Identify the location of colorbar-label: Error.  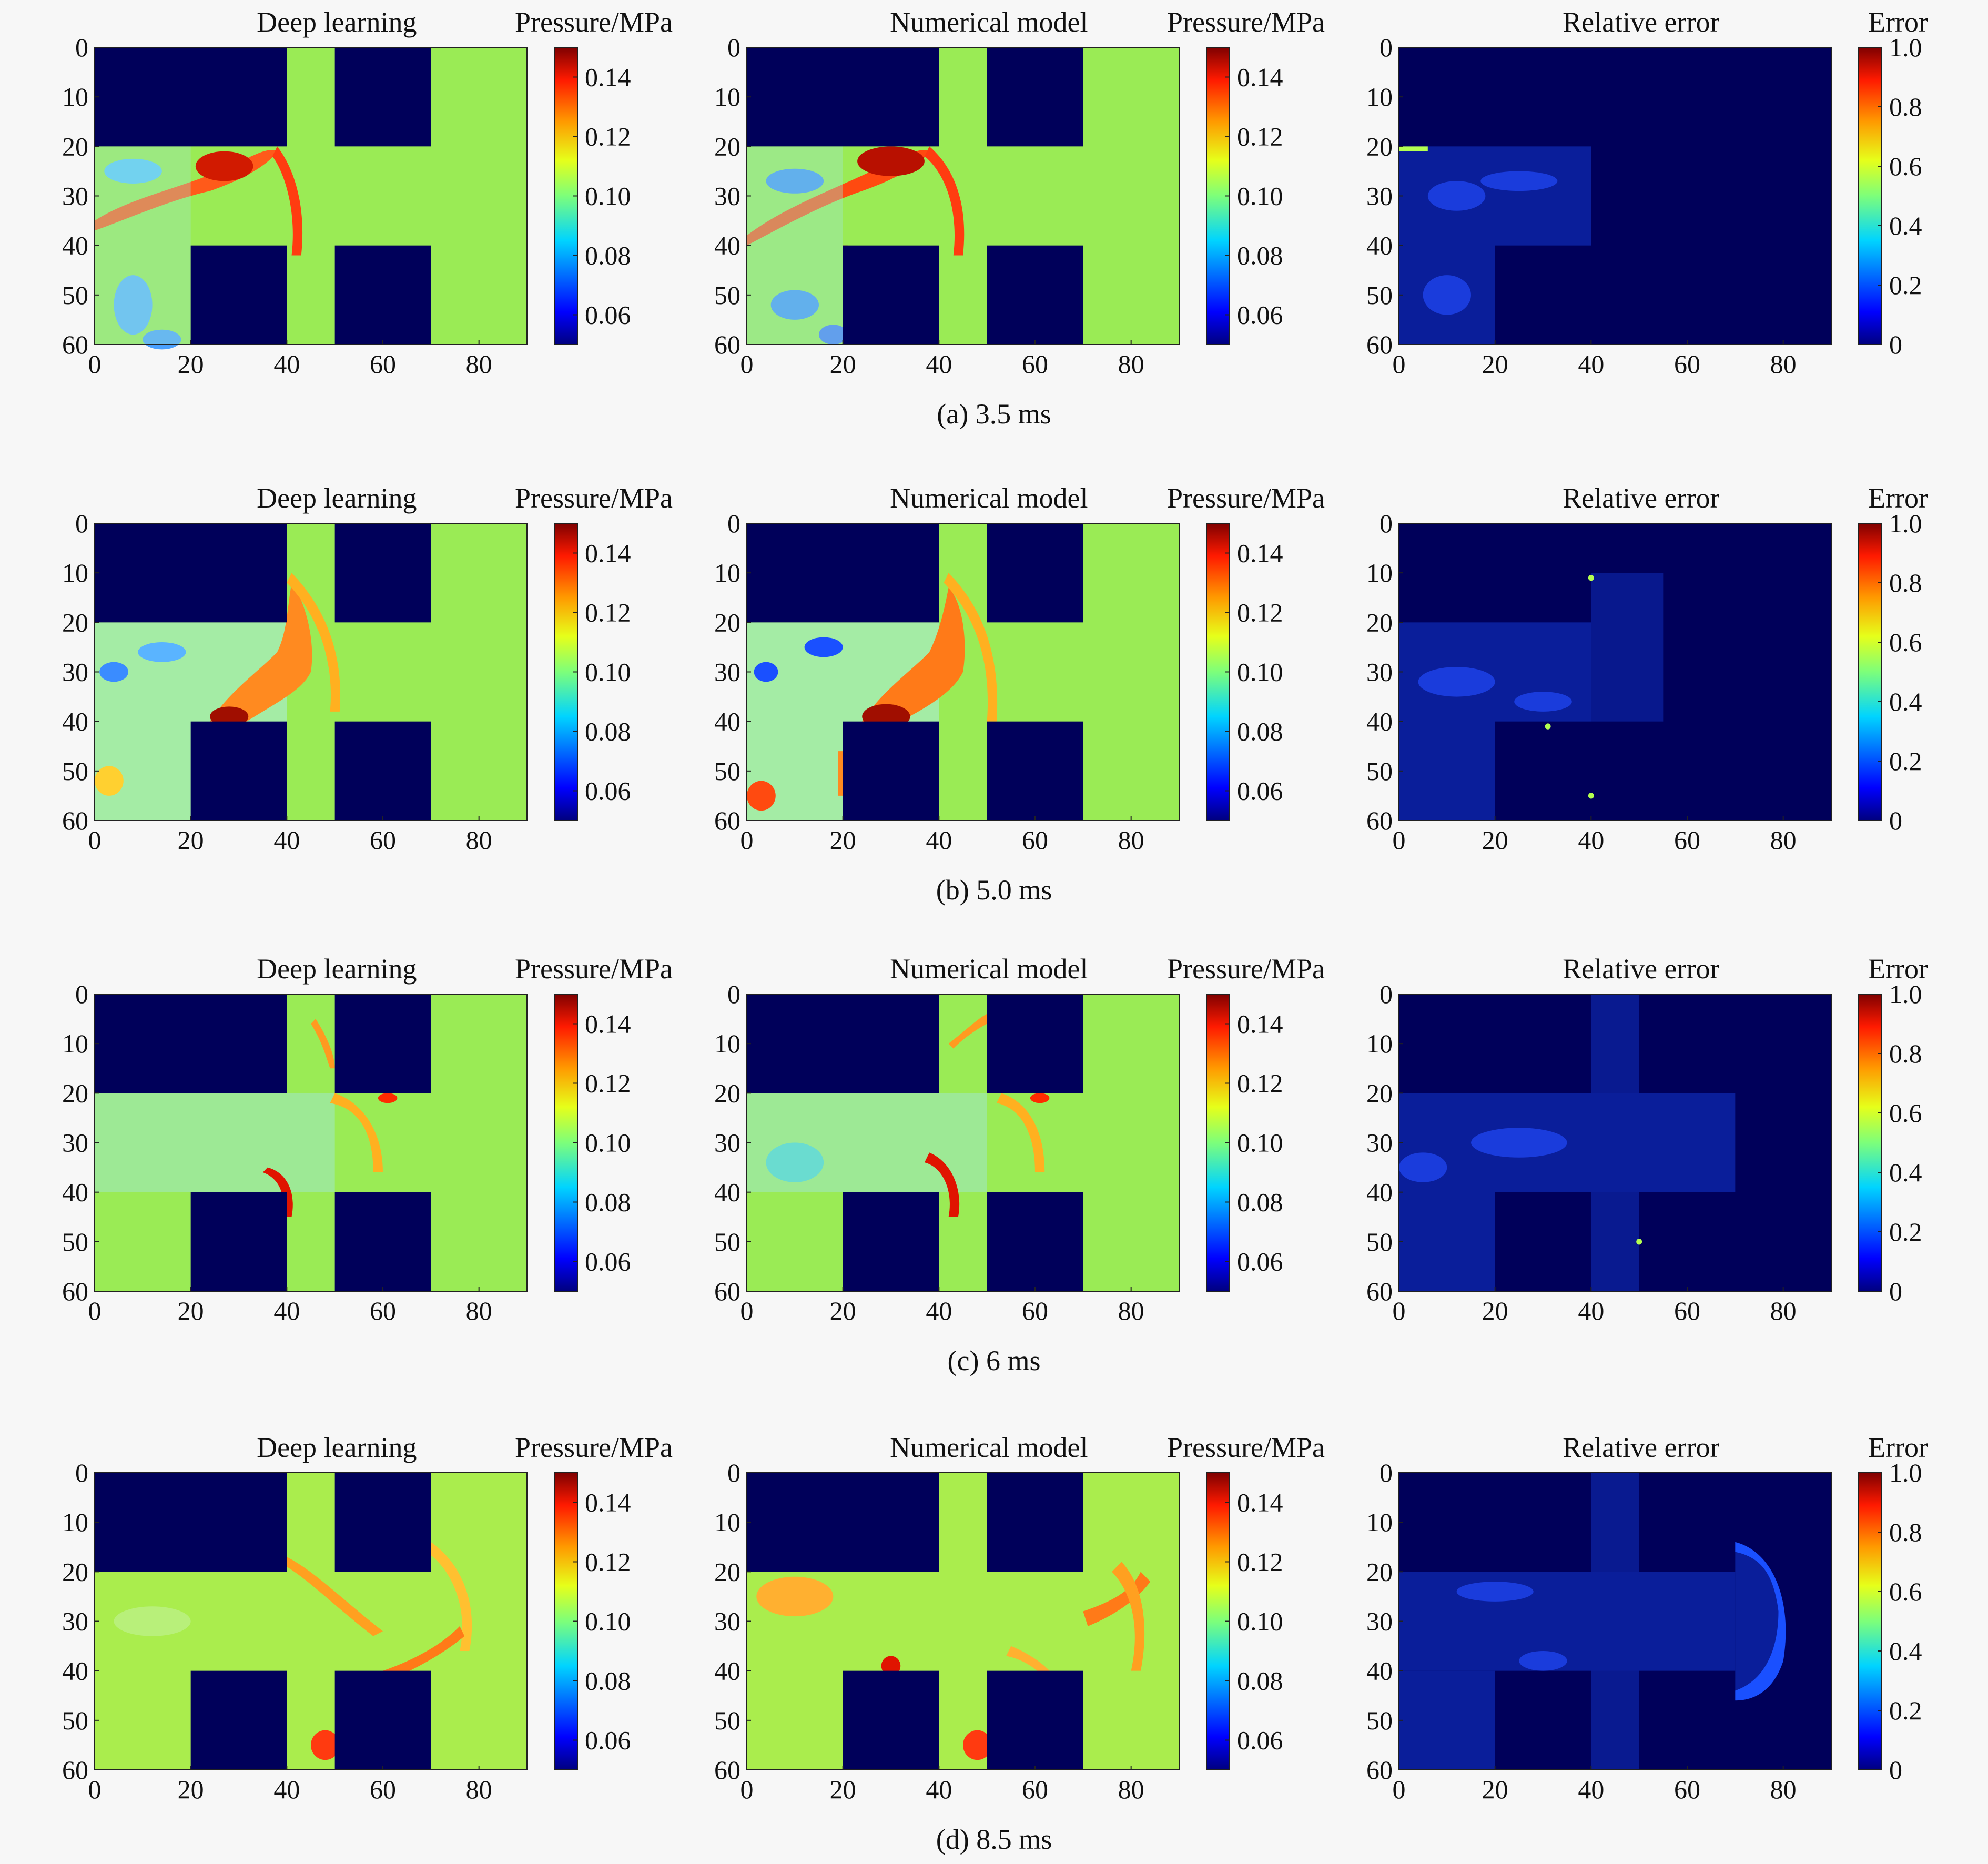
(1898, 1447).